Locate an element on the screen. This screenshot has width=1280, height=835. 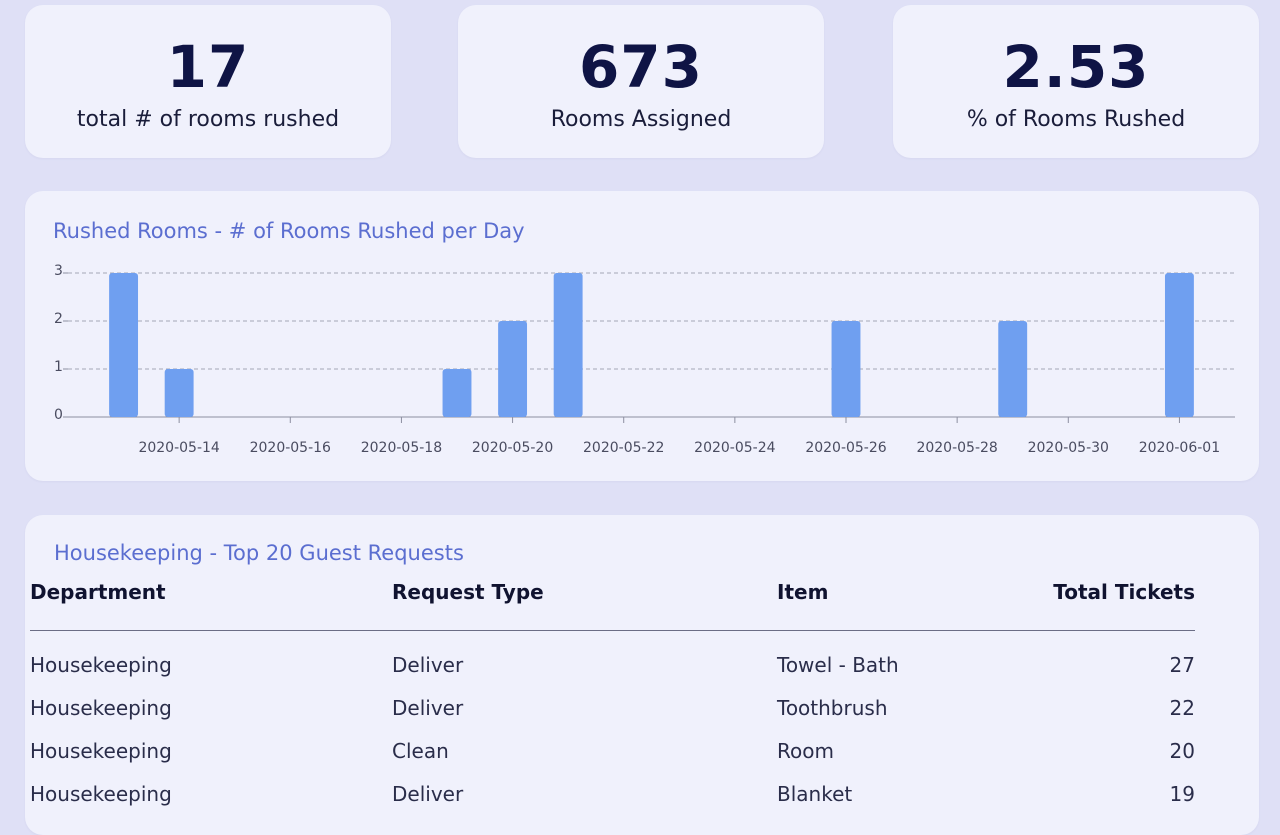
header-item: Item is located at coordinates (902, 605).